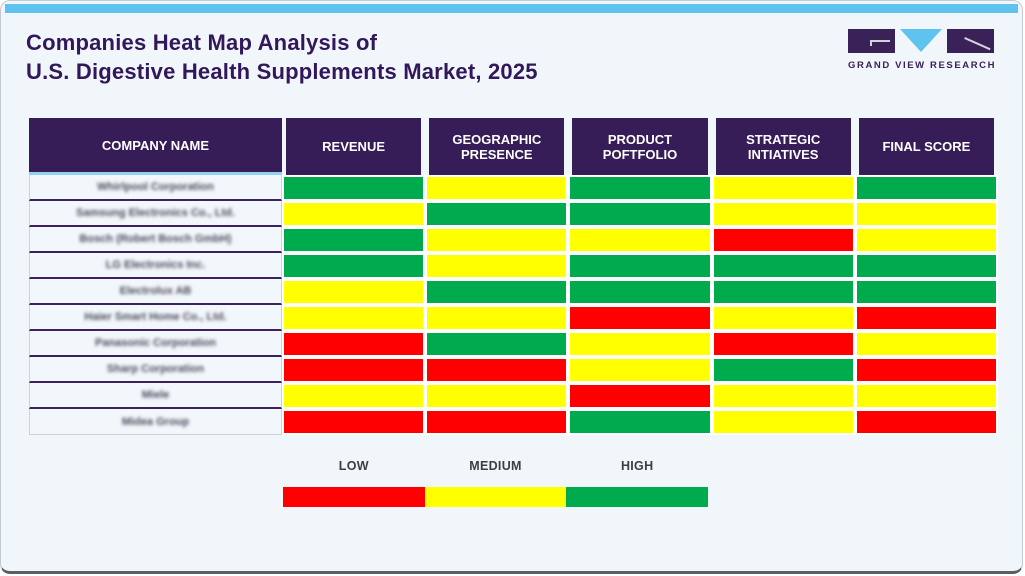 This screenshot has height=576, width=1025. I want to click on legend-swatch-medium, so click(495, 497).